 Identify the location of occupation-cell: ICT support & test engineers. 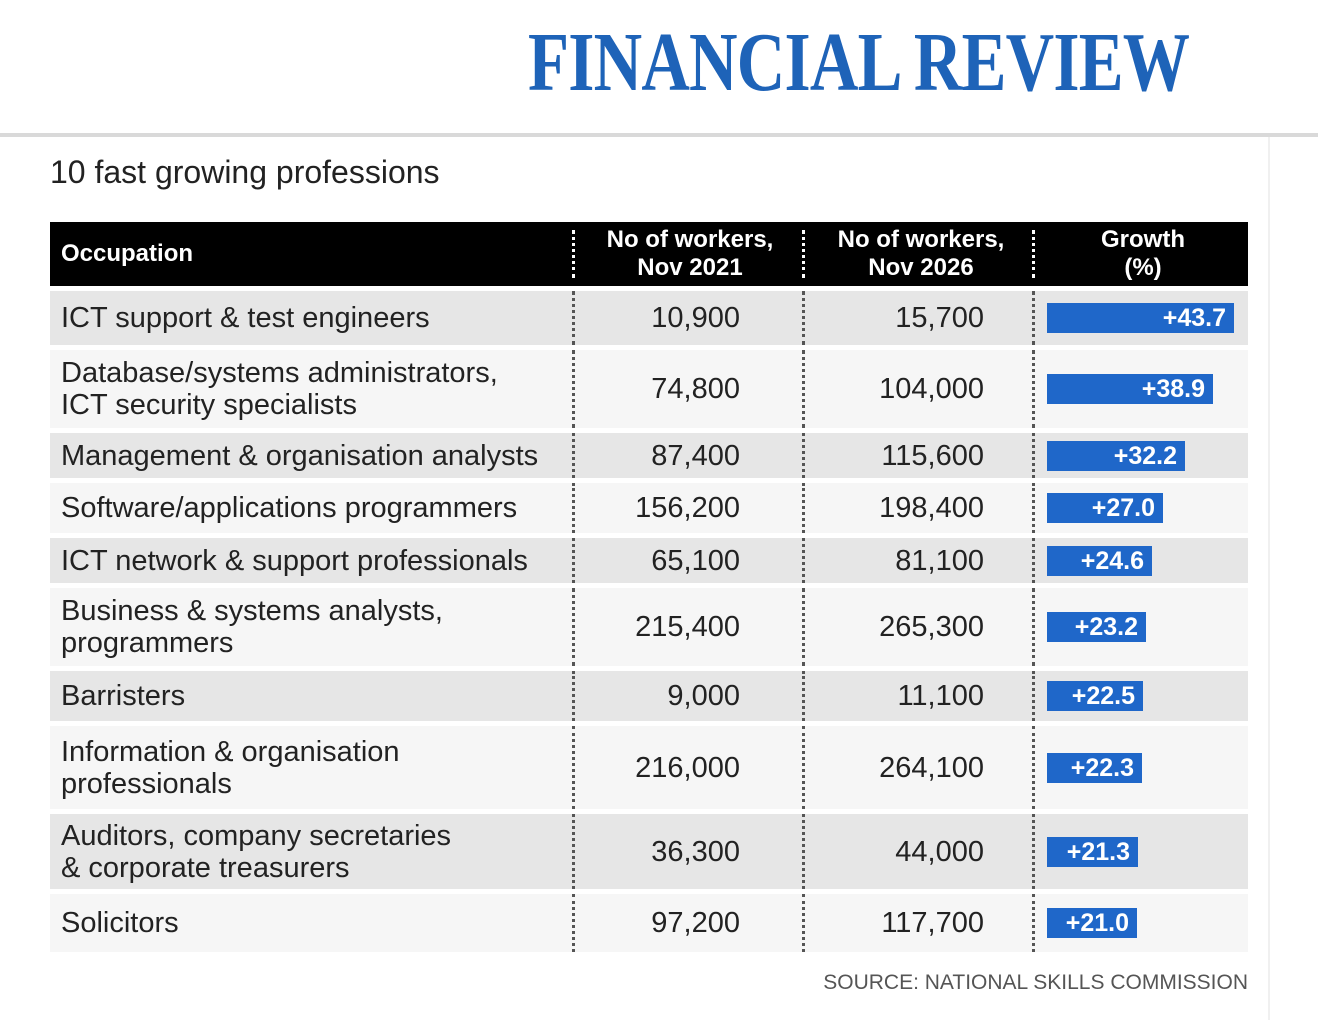
(317, 318).